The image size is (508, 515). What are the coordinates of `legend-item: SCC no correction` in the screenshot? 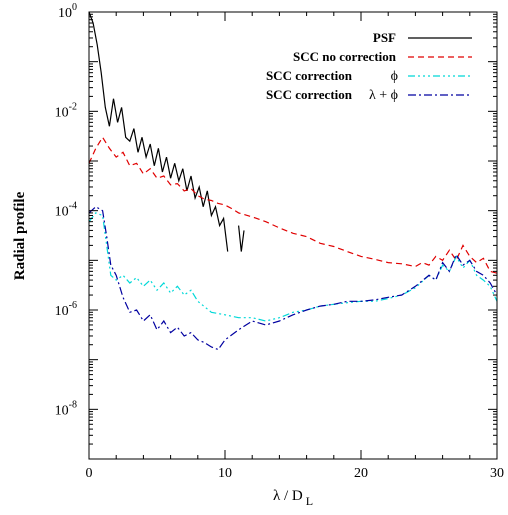 It's located at (382, 56).